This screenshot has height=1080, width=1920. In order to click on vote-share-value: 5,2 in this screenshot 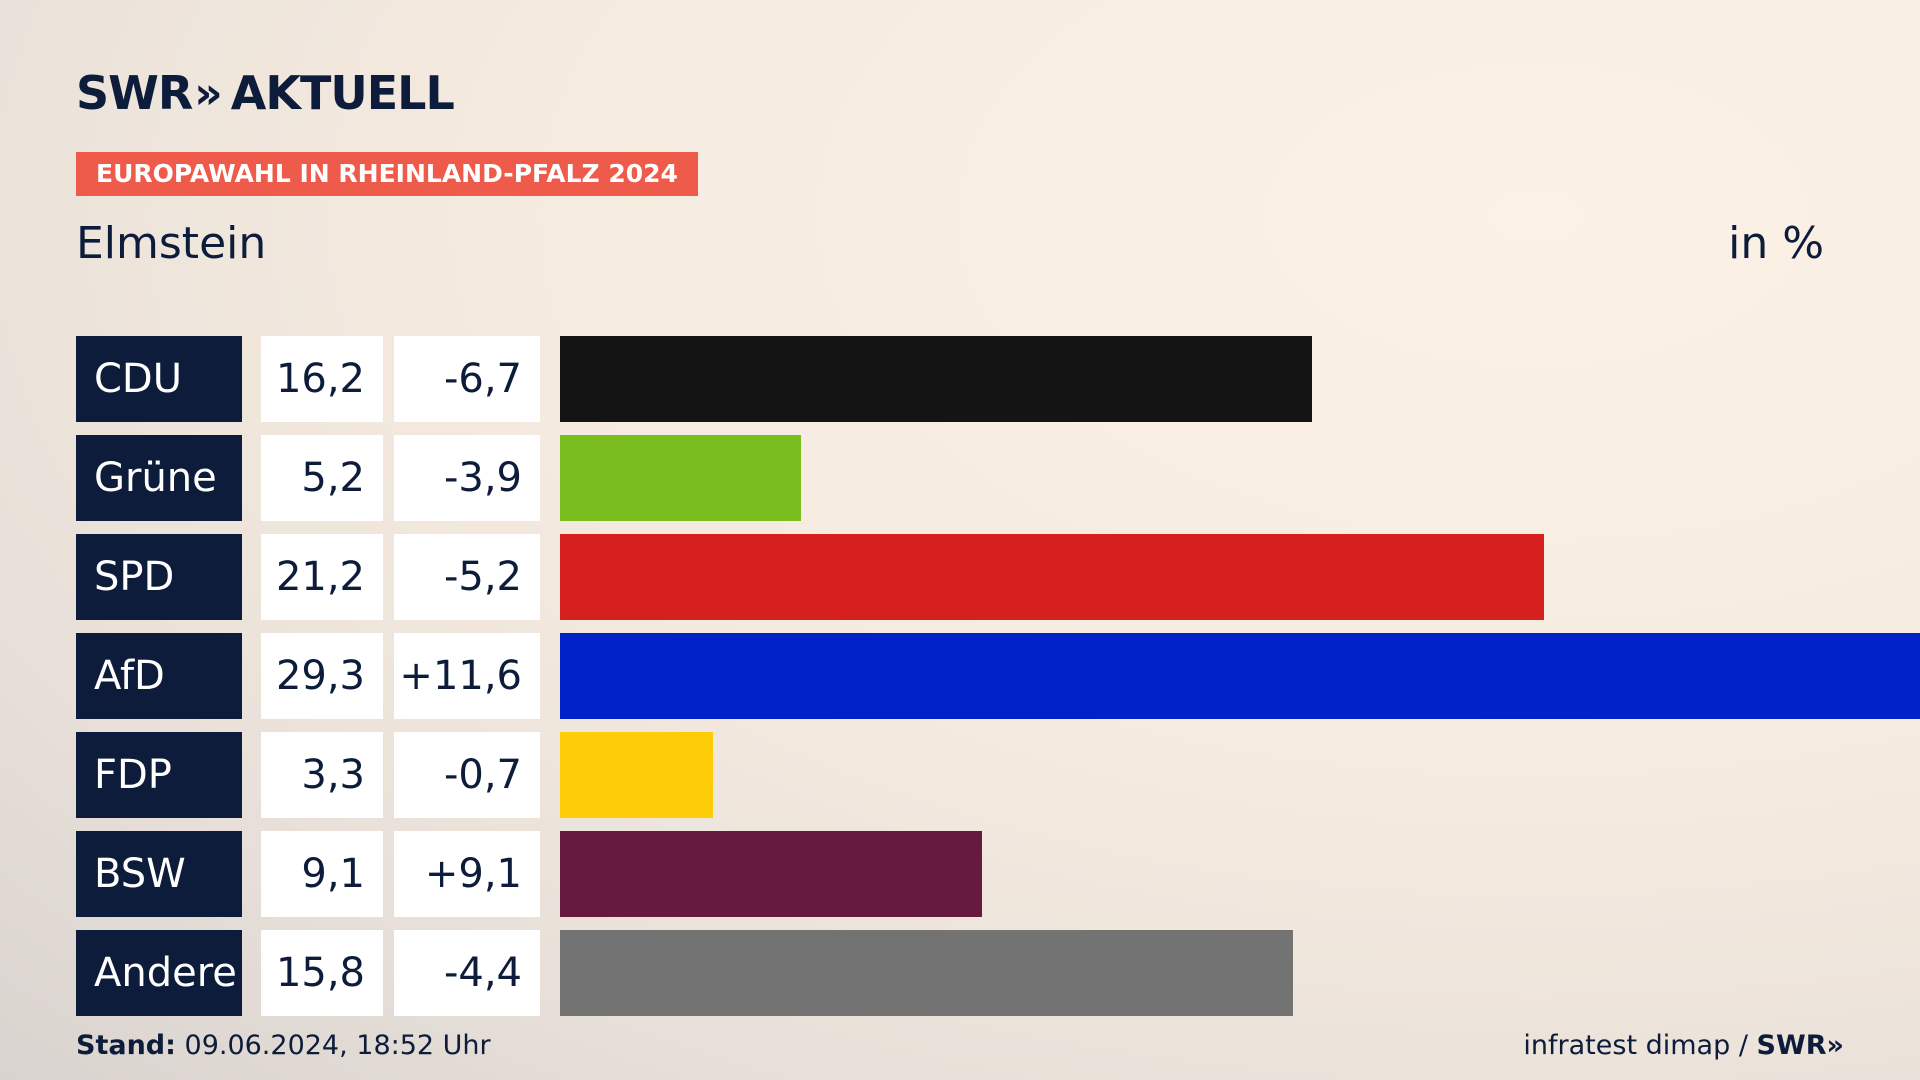, I will do `click(322, 478)`.